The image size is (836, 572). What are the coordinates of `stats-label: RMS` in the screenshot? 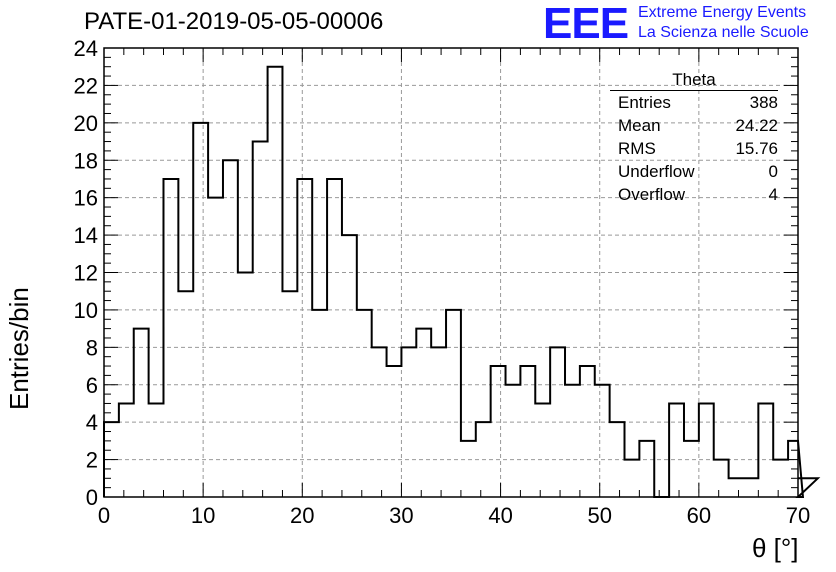 It's located at (637, 148).